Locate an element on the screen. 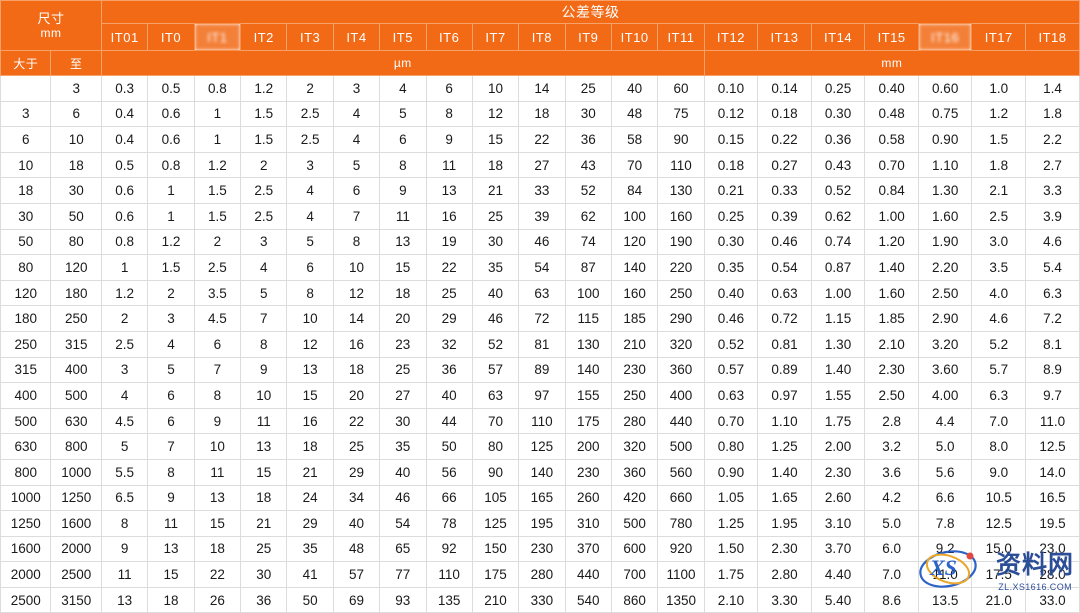  cell-it11: 780 is located at coordinates (681, 523).